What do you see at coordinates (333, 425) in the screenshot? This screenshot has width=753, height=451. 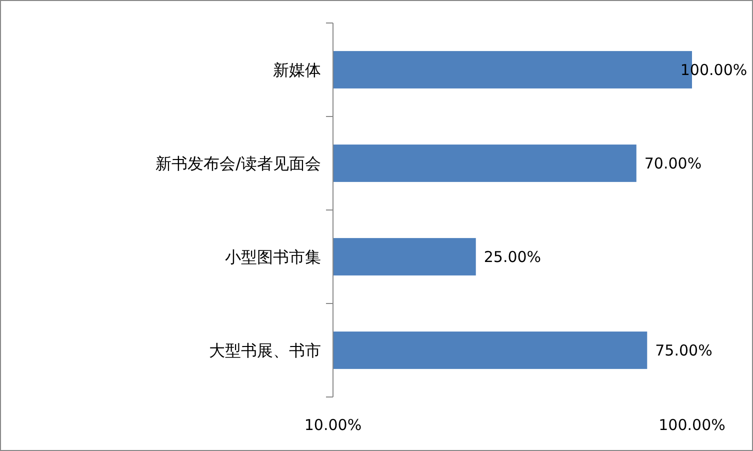 I see `x-tick-label: 10.00%` at bounding box center [333, 425].